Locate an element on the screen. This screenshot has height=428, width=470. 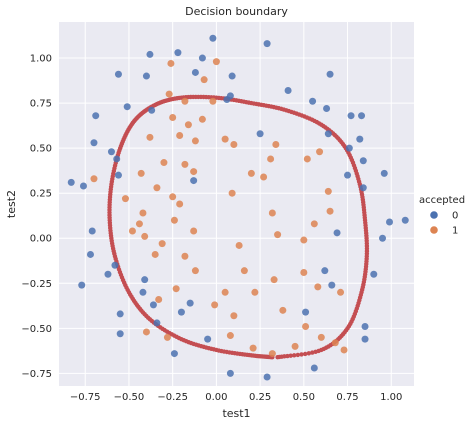
y-tick-label: 0.25 is located at coordinates (41, 194).